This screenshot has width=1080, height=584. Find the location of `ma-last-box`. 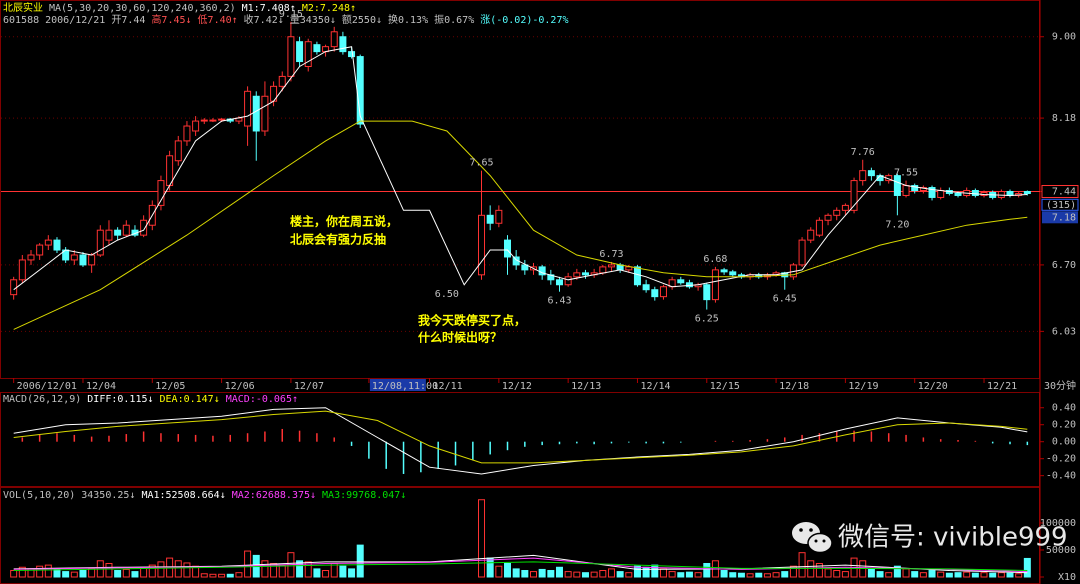

ma-last-box is located at coordinates (1060, 217).